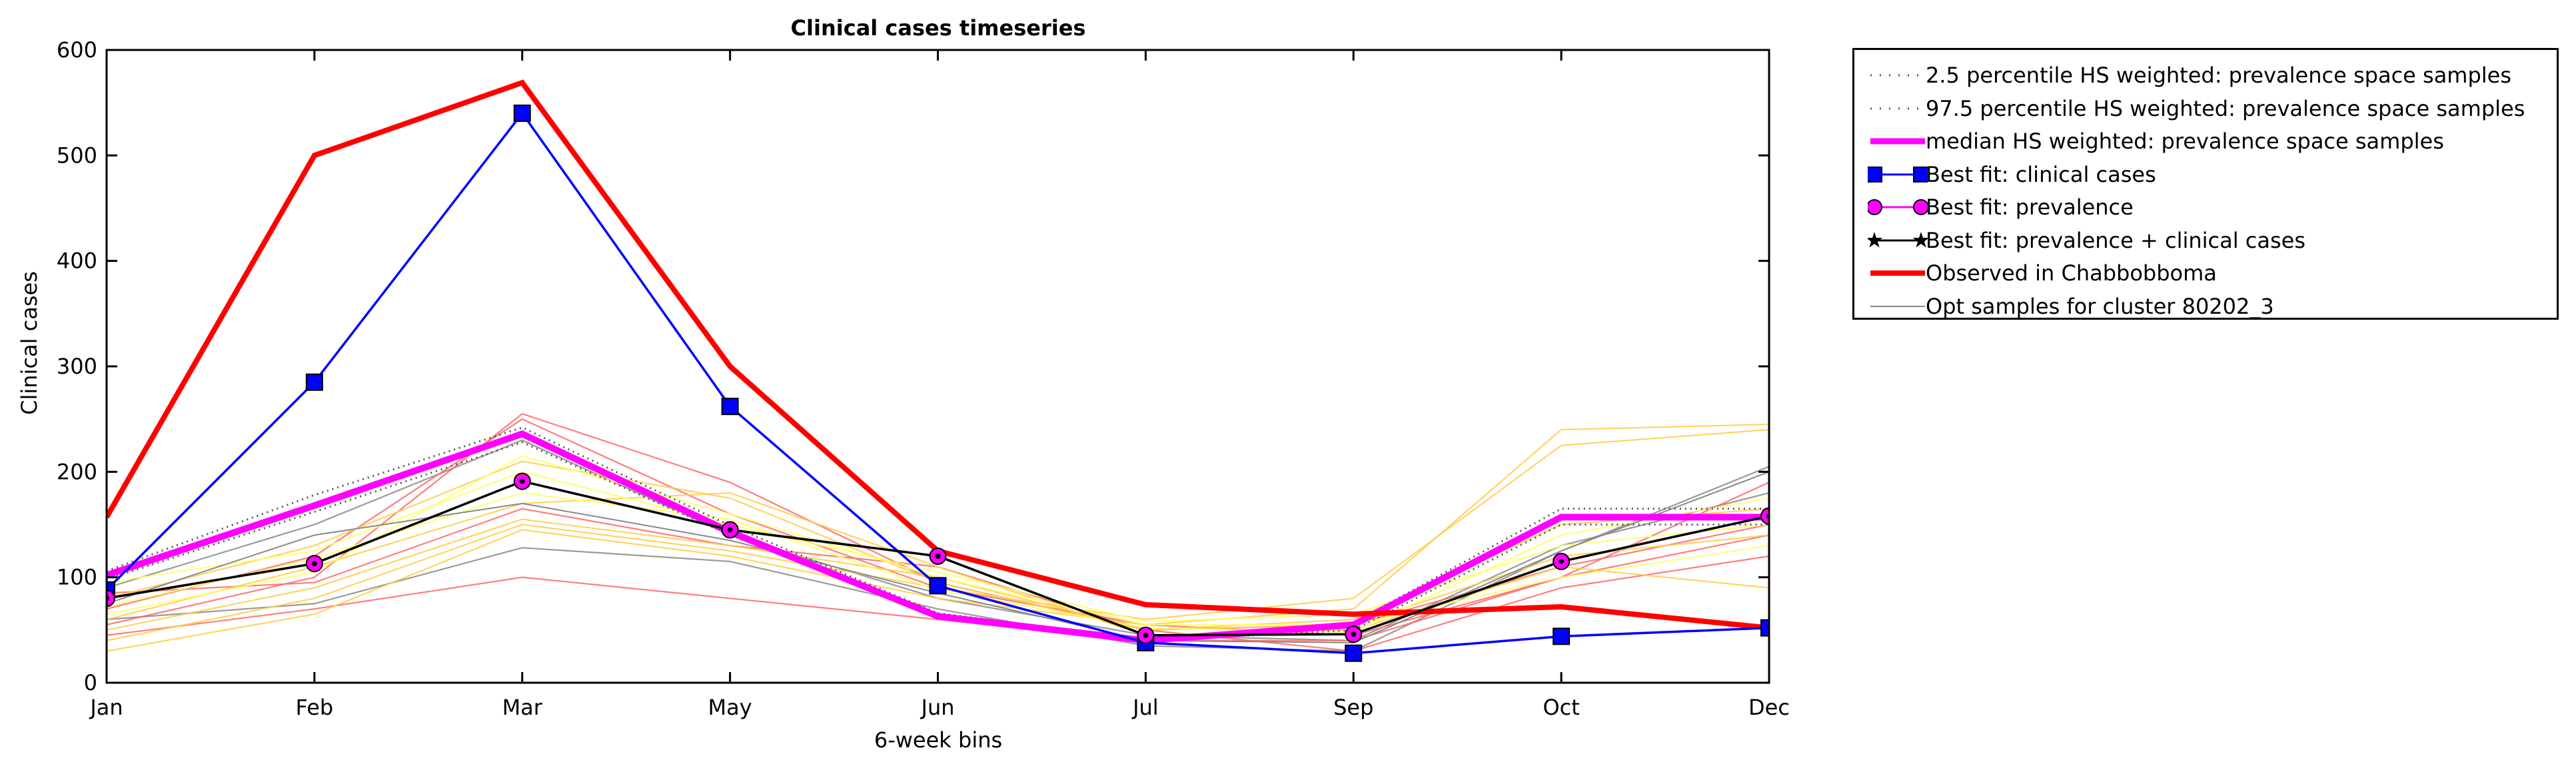 Image resolution: width=2576 pixels, height=772 pixels. Describe the element at coordinates (2041, 174) in the screenshot. I see `legend-label: Best fit: clinical cases` at that location.